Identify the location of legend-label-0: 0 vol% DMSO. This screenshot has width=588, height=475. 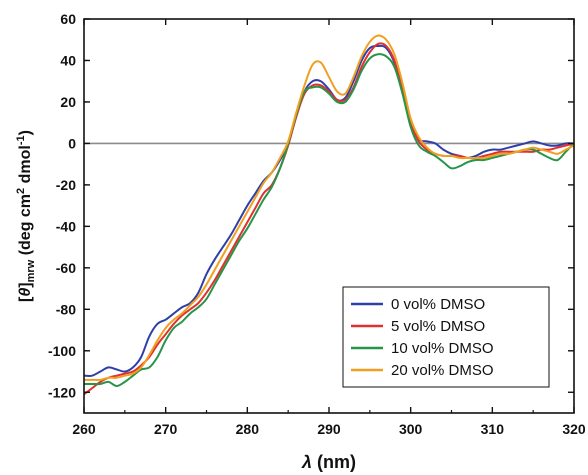
(438, 304).